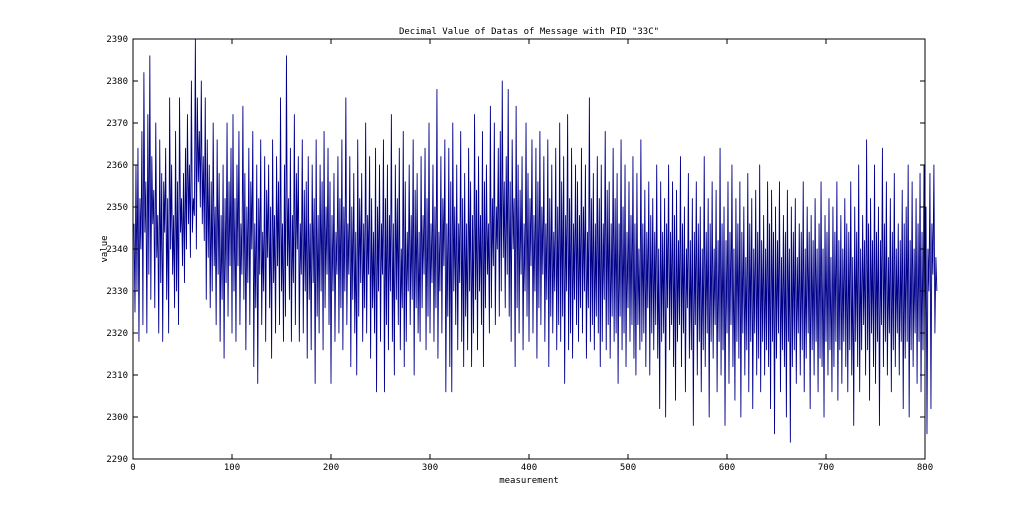 The height and width of the screenshot is (516, 1023). What do you see at coordinates (132, 468) in the screenshot?
I see `x-tick-label: 0` at bounding box center [132, 468].